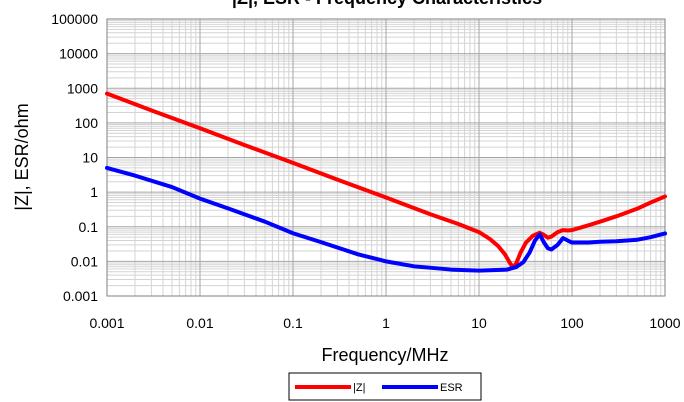 The width and height of the screenshot is (684, 402). I want to click on x-tick-label: 100, so click(572, 323).